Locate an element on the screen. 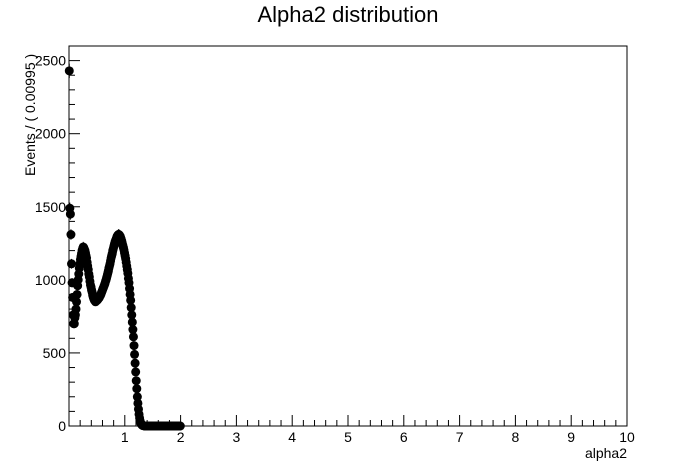  y-tick-label: 2500 is located at coordinates (50, 61).